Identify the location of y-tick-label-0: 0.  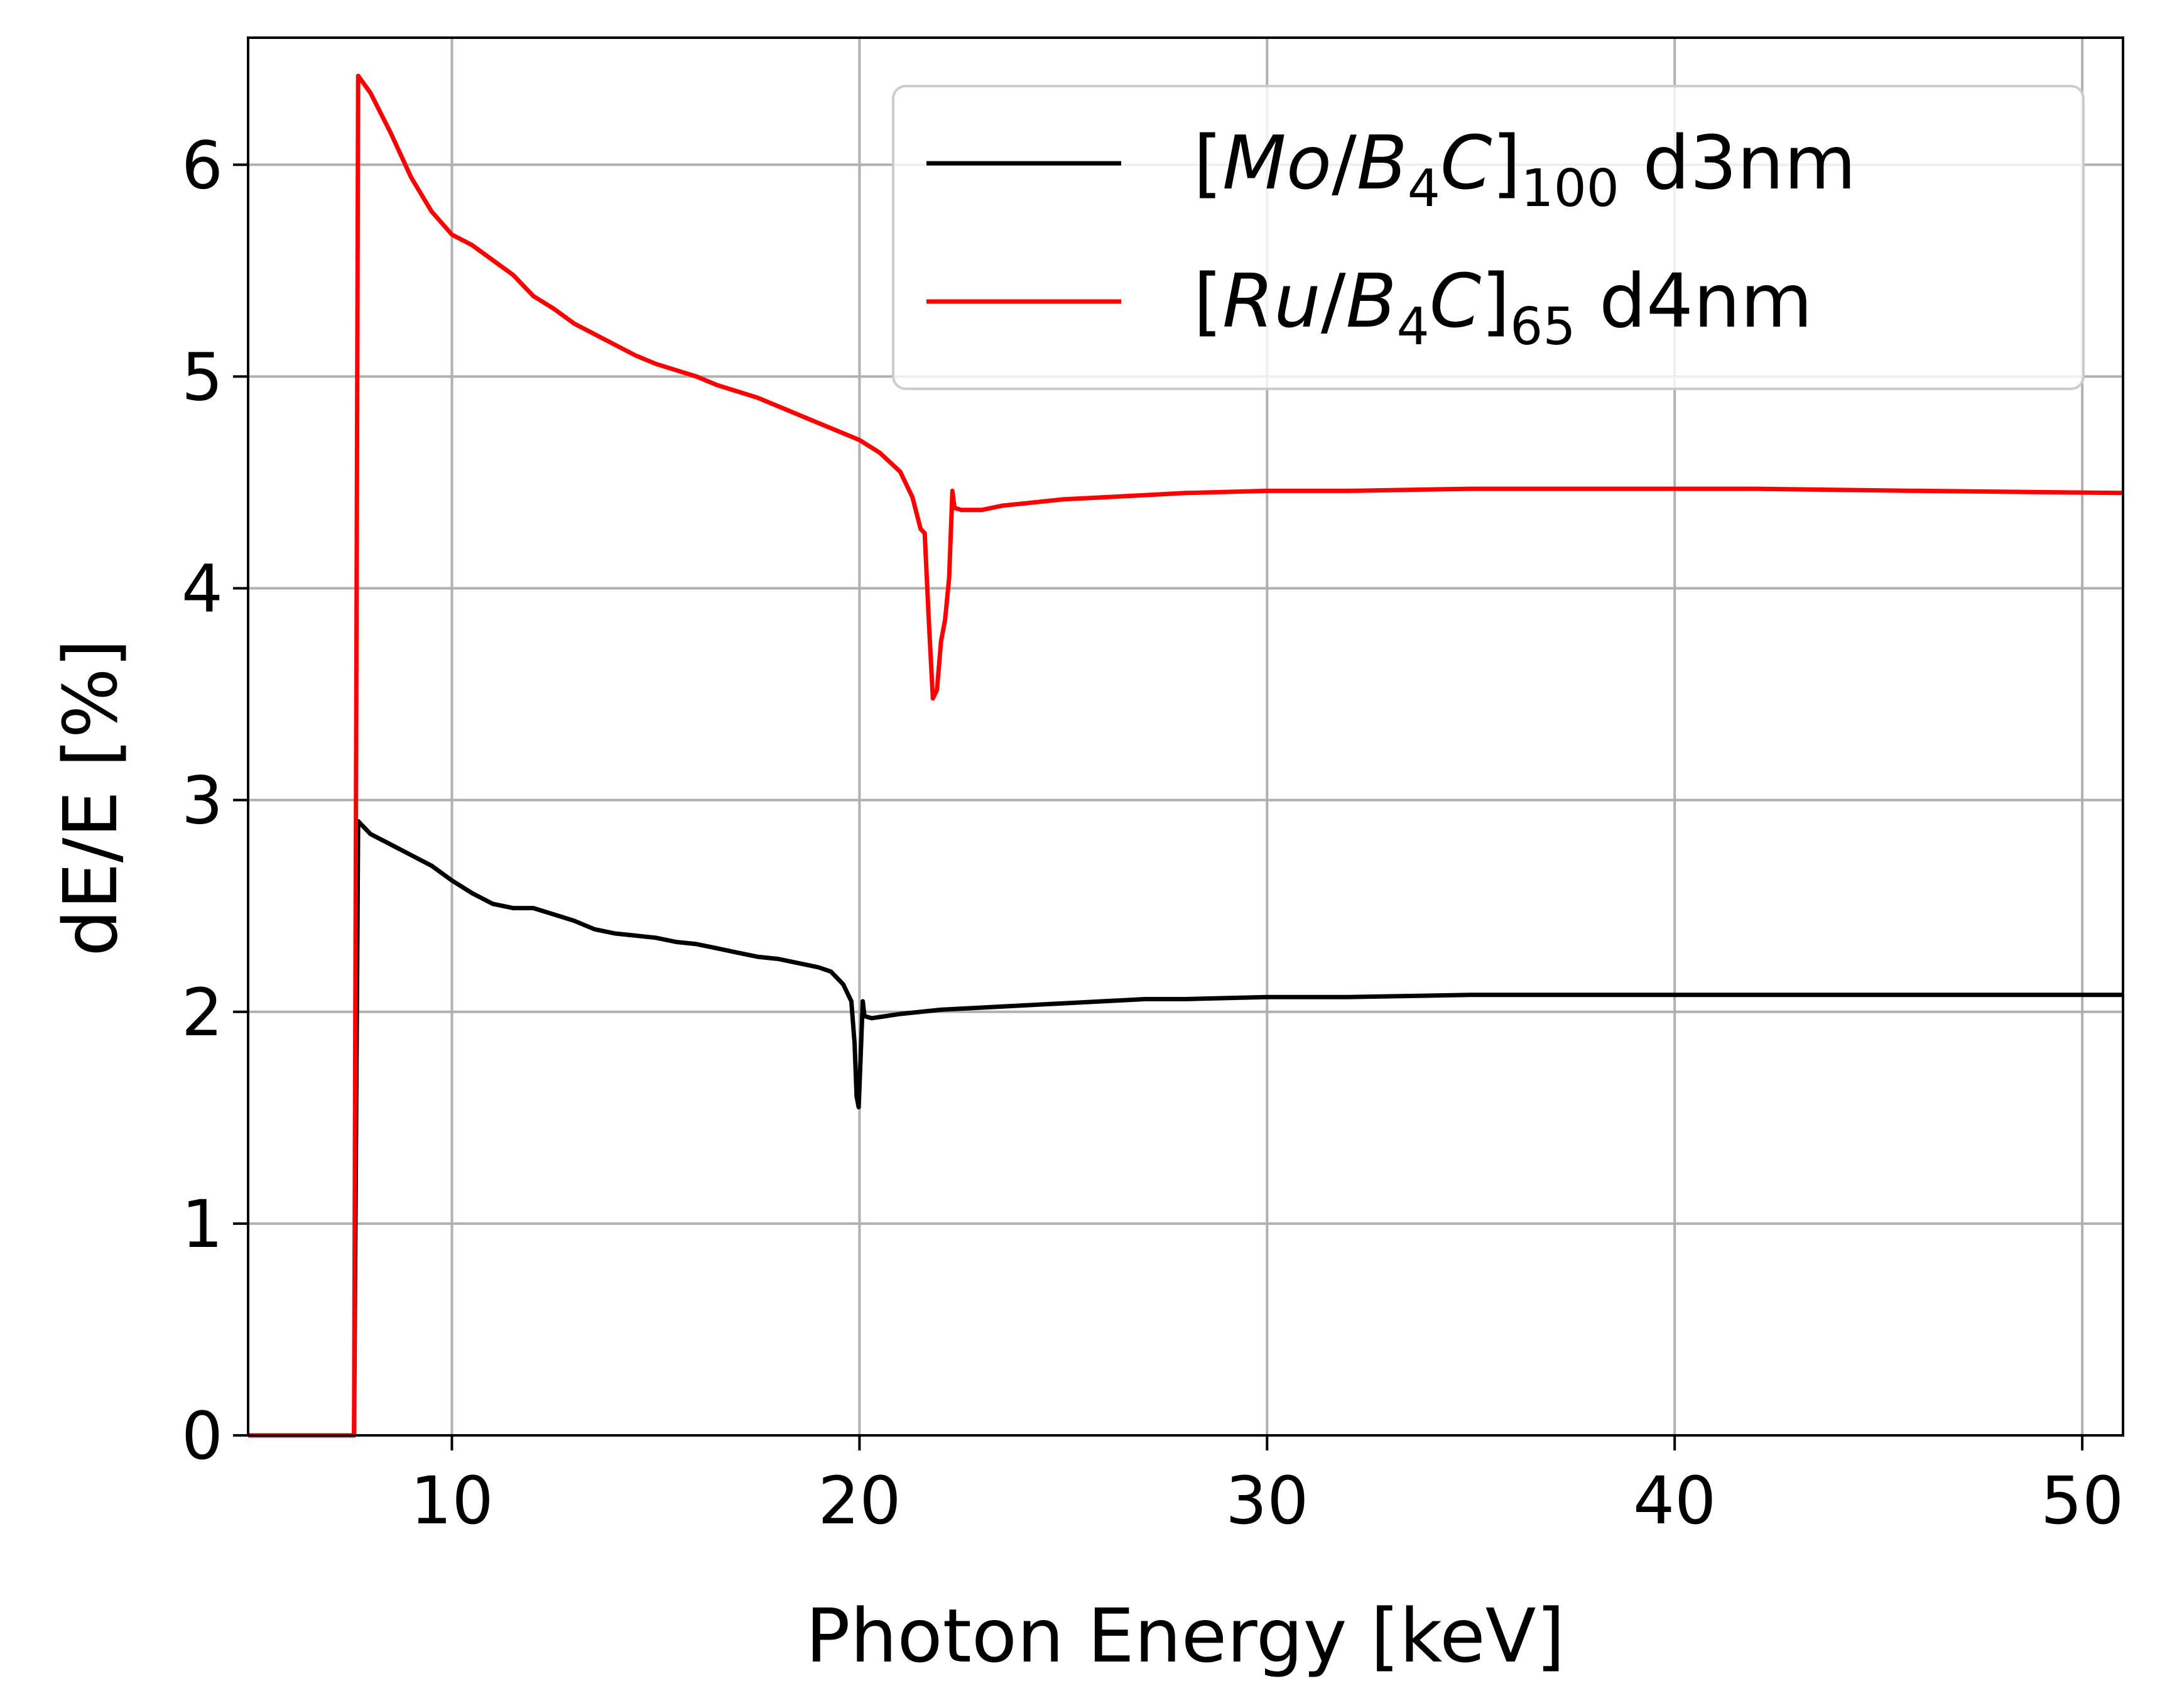
(202, 1436).